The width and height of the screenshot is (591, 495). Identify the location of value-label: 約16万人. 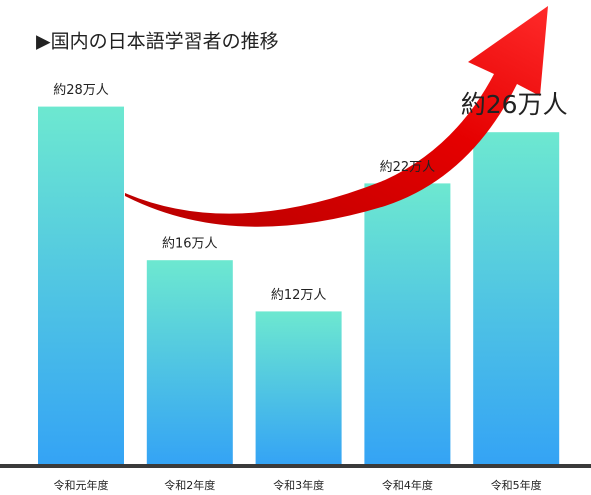
(190, 244).